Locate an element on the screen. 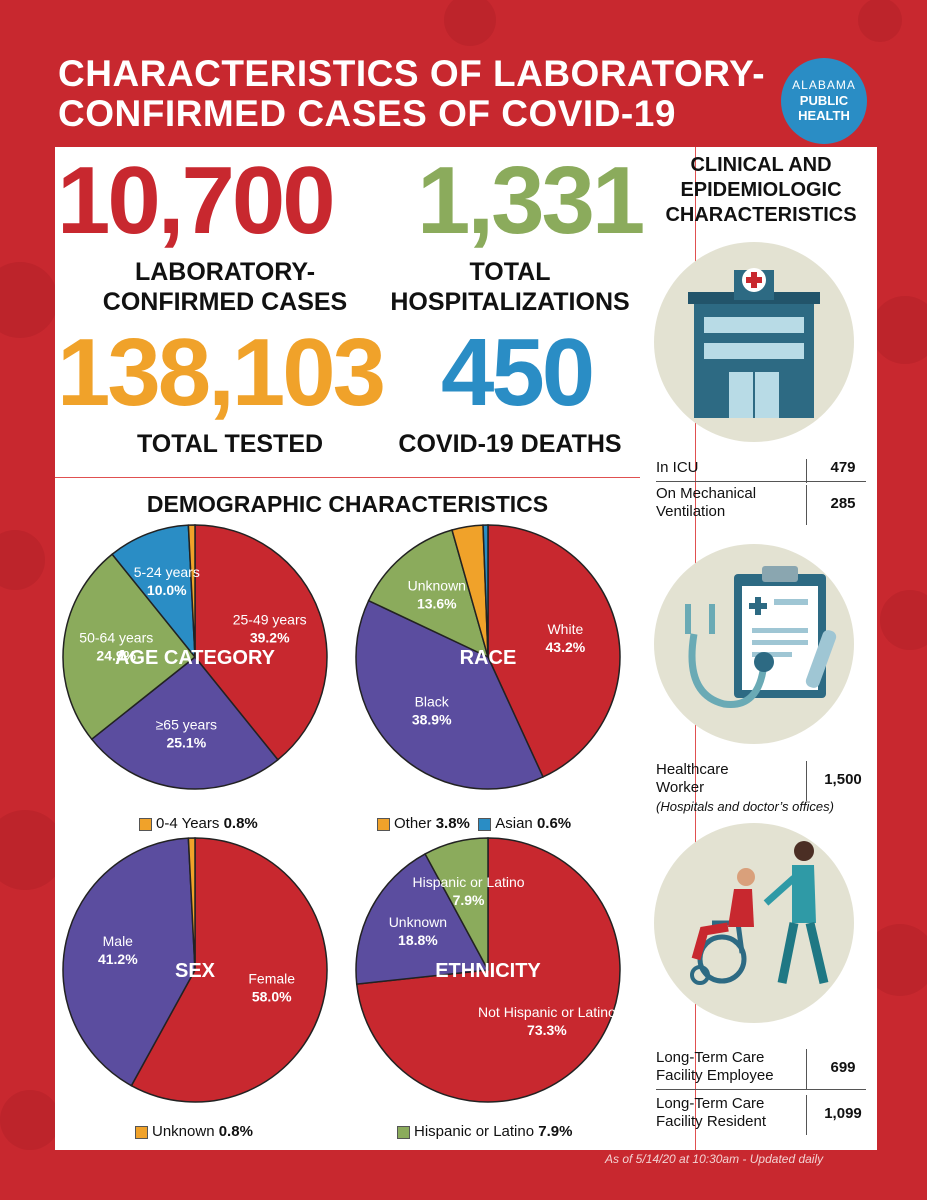  ventilation-label-1: On Mechanical is located at coordinates (706, 493).